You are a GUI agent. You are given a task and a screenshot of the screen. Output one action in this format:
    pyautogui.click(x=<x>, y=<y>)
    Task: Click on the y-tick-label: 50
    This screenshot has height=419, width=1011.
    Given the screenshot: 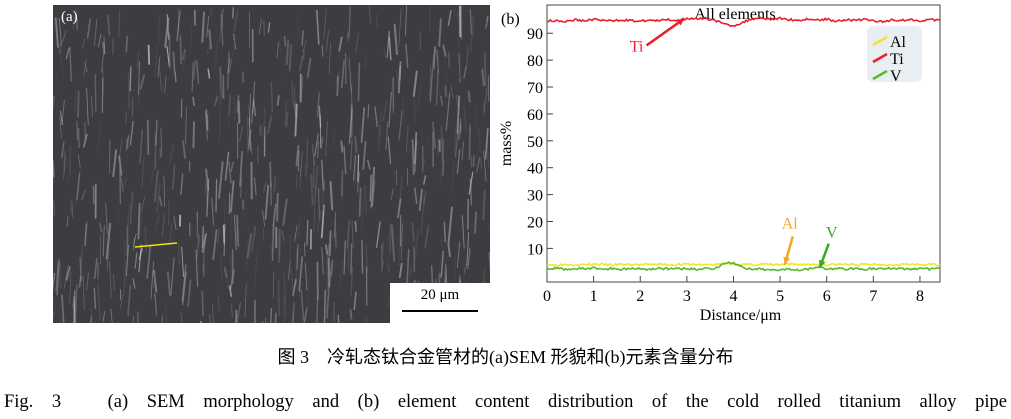 What is the action you would take?
    pyautogui.click(x=535, y=142)
    